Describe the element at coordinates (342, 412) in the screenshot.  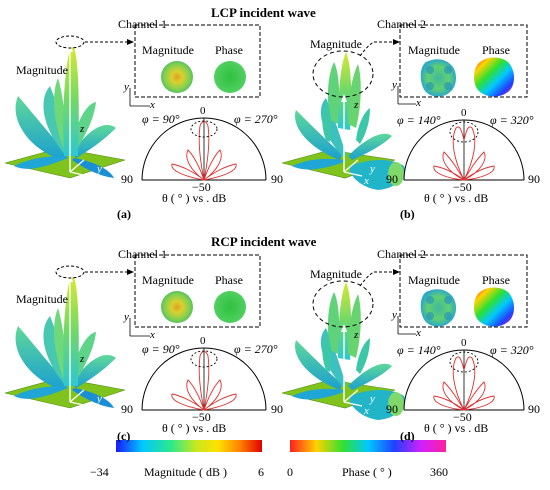
I see `panel-d-origin: O` at that location.